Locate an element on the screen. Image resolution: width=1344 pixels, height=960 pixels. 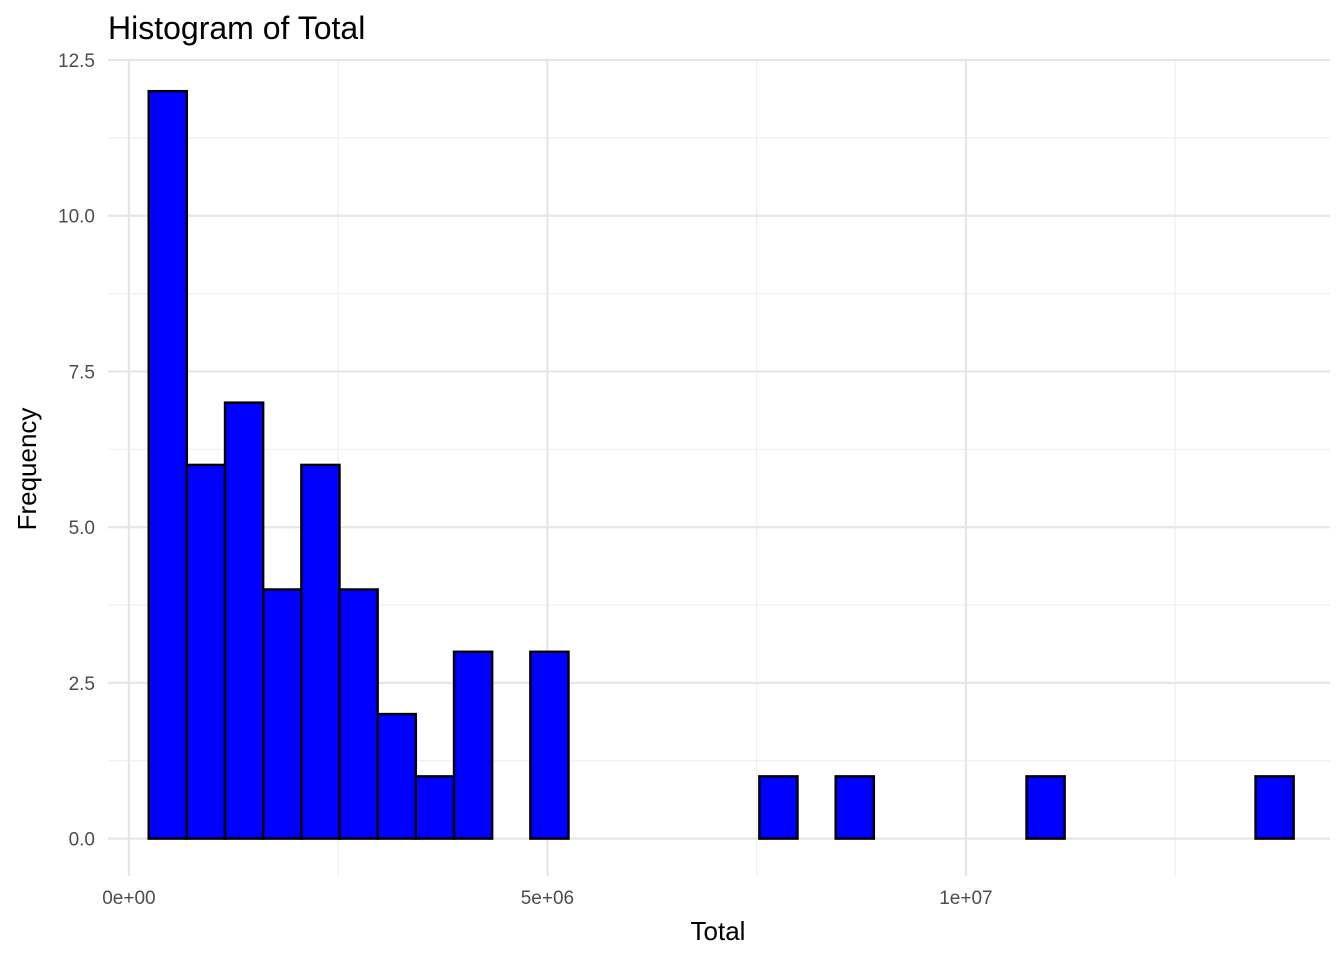
y-axis-ticks: 0.0 2.5 5.0 7.5 10.0 12.5 is located at coordinates (76, 451).